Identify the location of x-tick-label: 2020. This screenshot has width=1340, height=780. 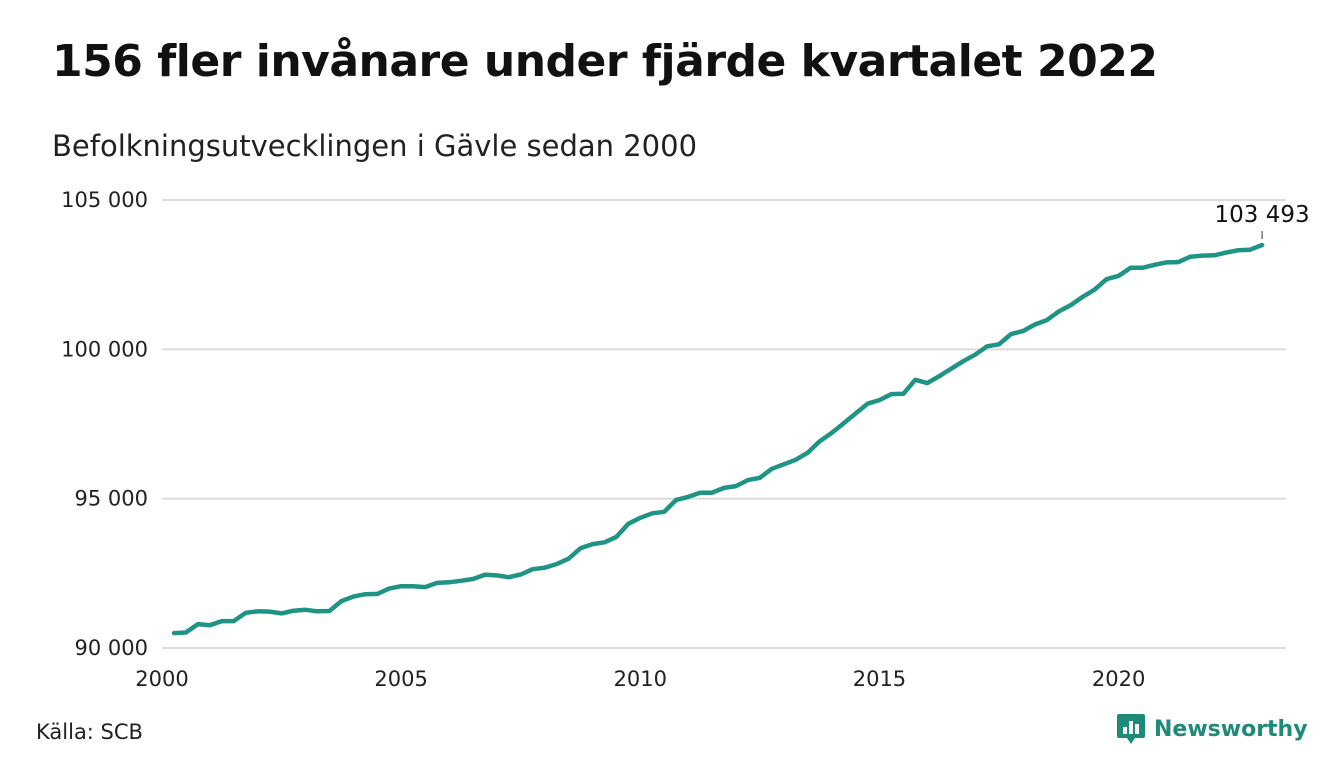
(1118, 679).